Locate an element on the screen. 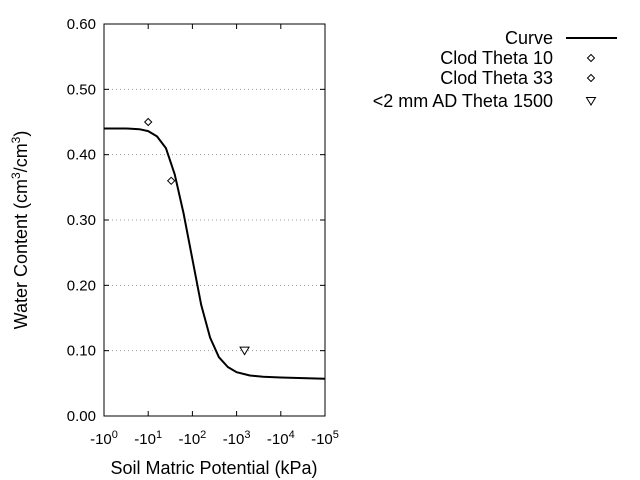  legend-label: Curve is located at coordinates (529, 38).